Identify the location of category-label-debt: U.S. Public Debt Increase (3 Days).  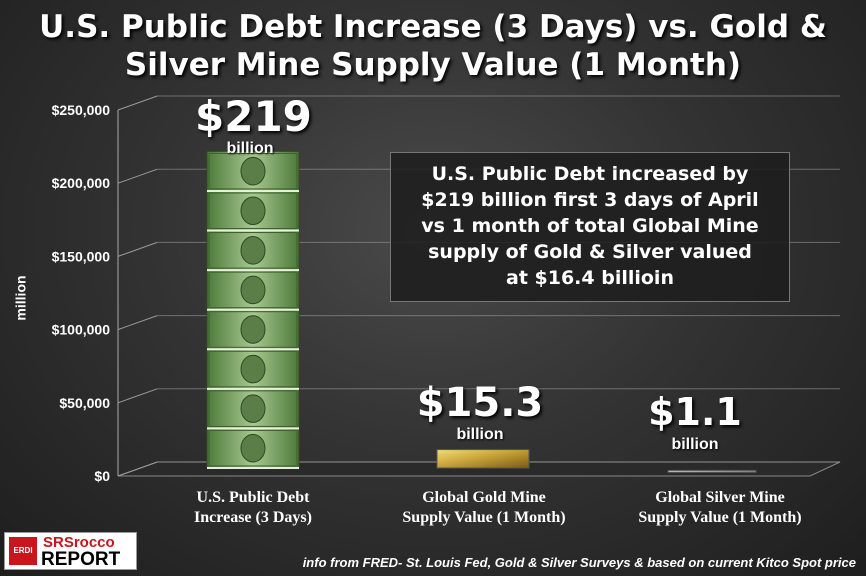
(253, 508).